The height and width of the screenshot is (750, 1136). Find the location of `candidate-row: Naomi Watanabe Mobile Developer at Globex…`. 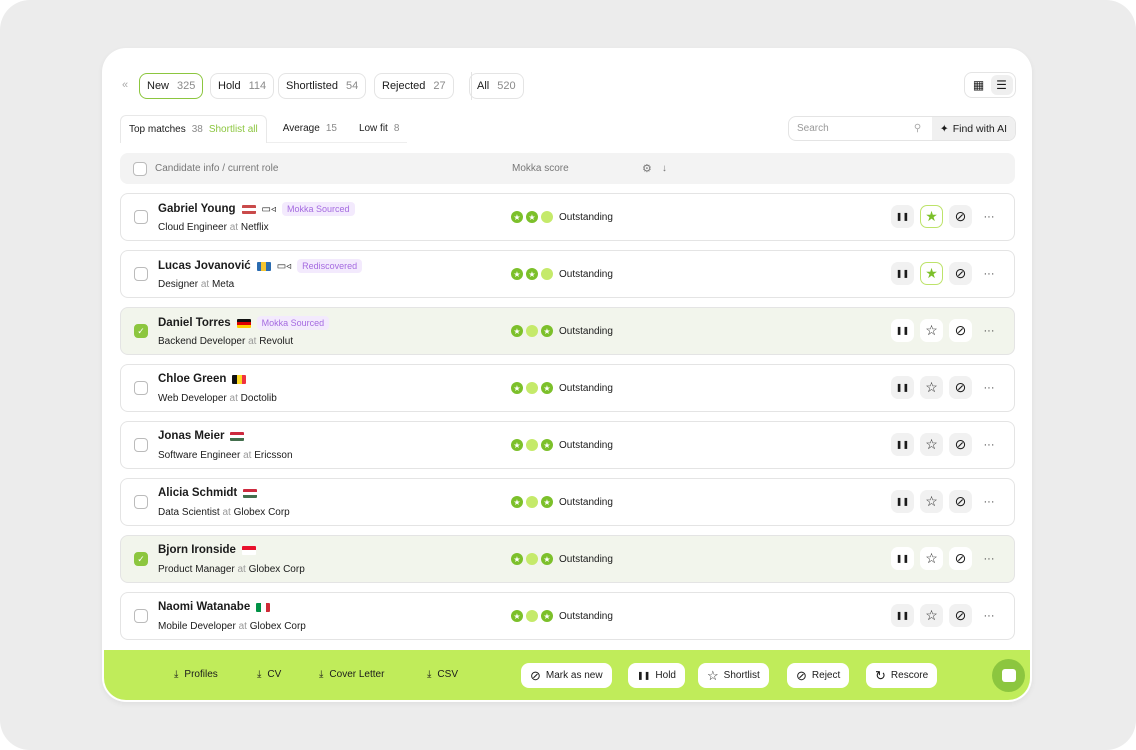

candidate-row: Naomi Watanabe Mobile Developer at Globex… is located at coordinates (567, 616).